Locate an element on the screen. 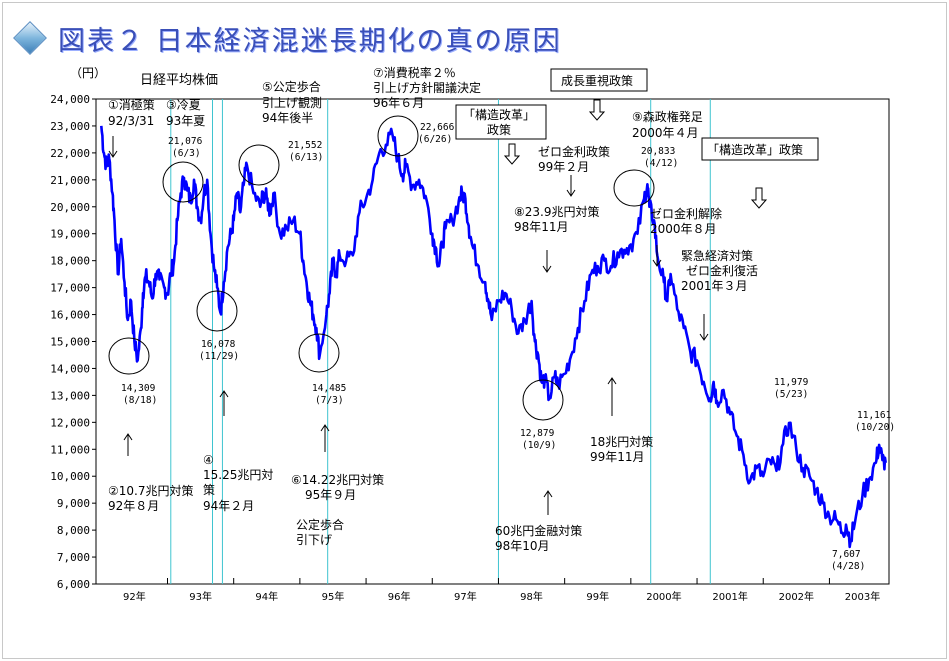  value-label-2-date: (6/3) is located at coordinates (186, 153).